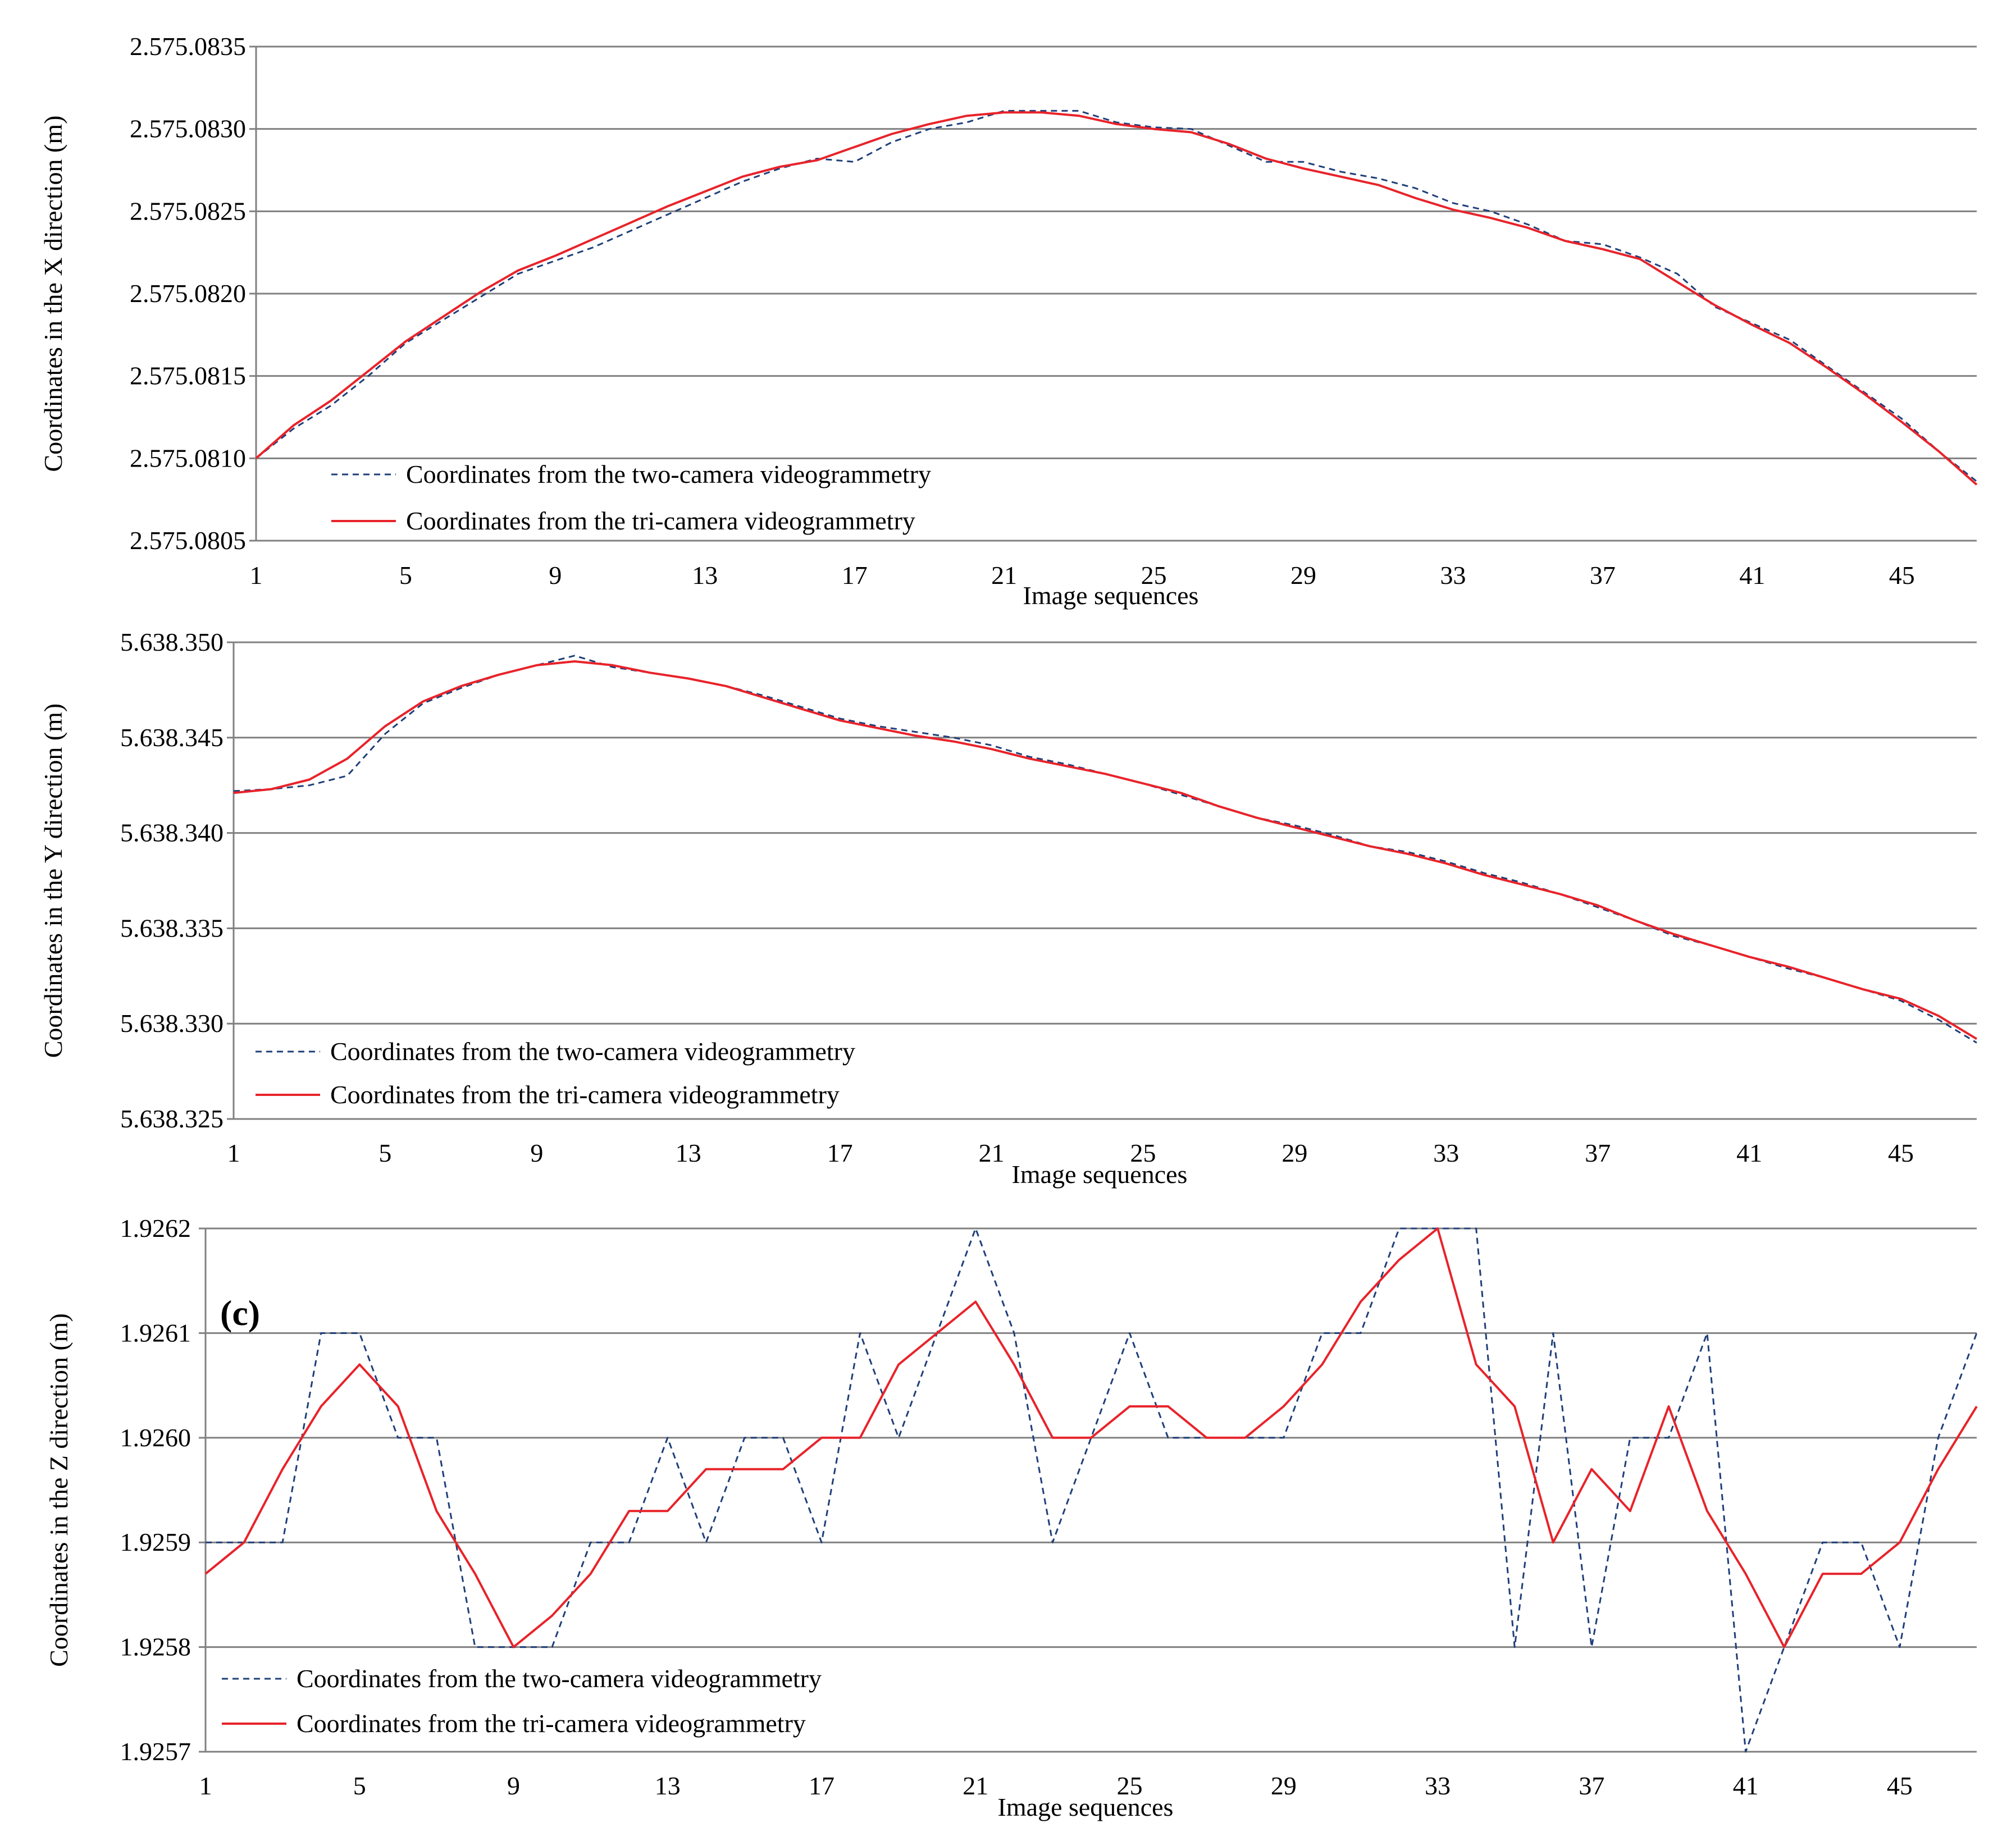 The height and width of the screenshot is (1841, 2016). What do you see at coordinates (155, 1752) in the screenshot?
I see `y-tick-label: 1.9257` at bounding box center [155, 1752].